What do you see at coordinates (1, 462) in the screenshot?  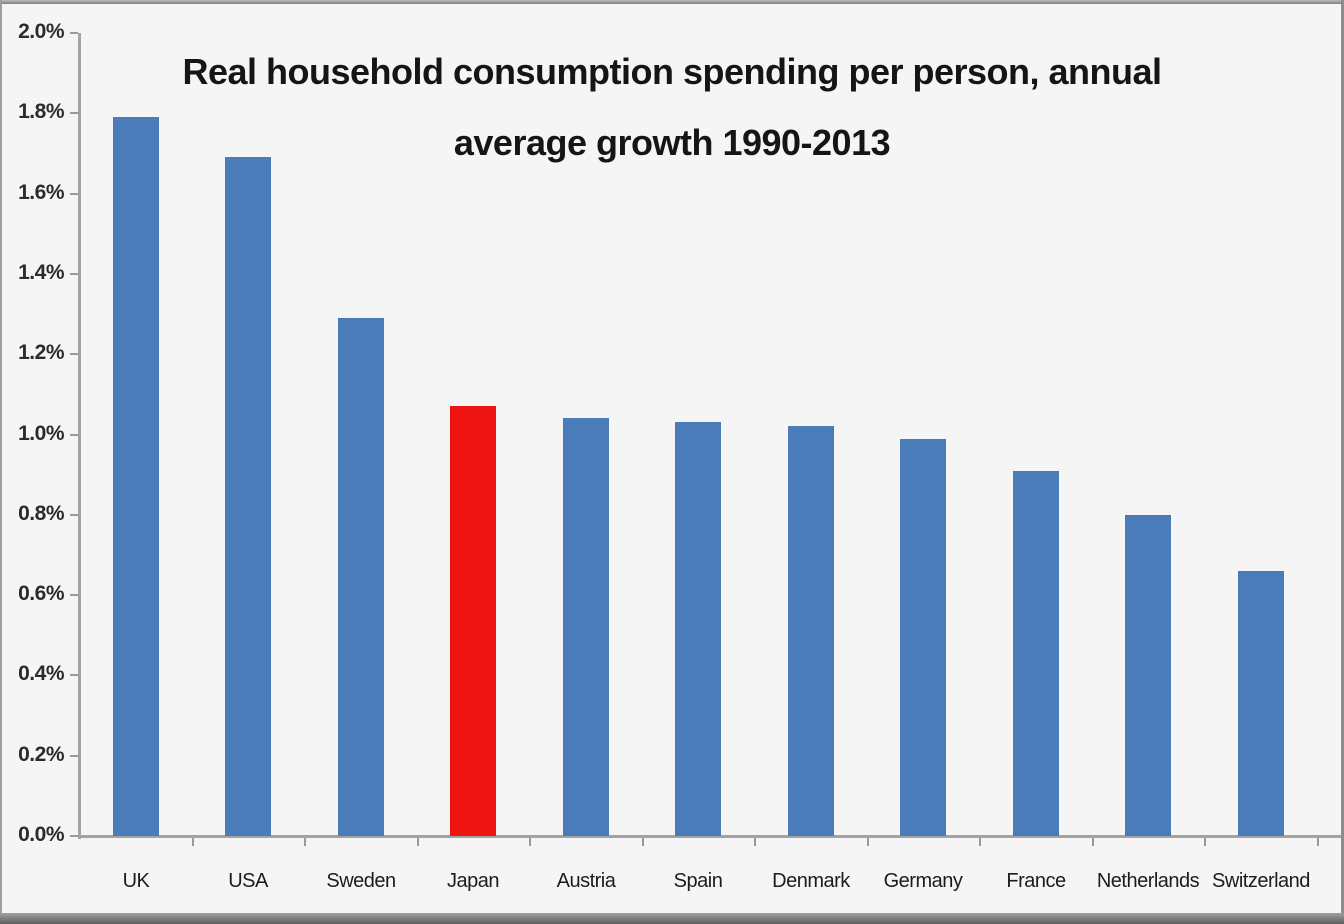 I see `left-border-line` at bounding box center [1, 462].